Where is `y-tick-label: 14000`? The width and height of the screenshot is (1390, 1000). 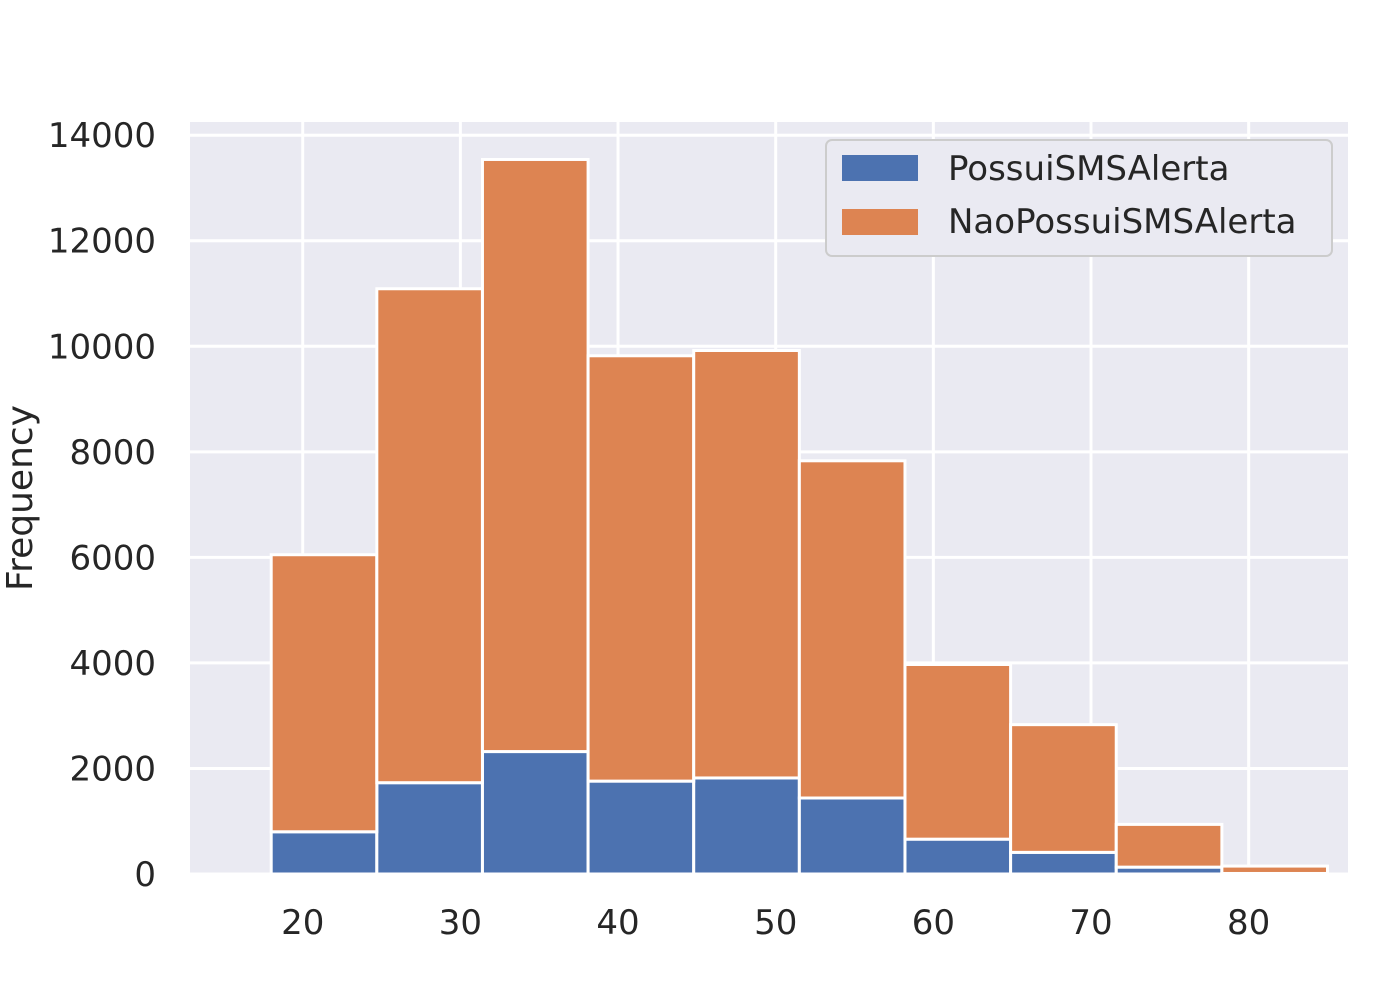 y-tick-label: 14000 is located at coordinates (102, 136).